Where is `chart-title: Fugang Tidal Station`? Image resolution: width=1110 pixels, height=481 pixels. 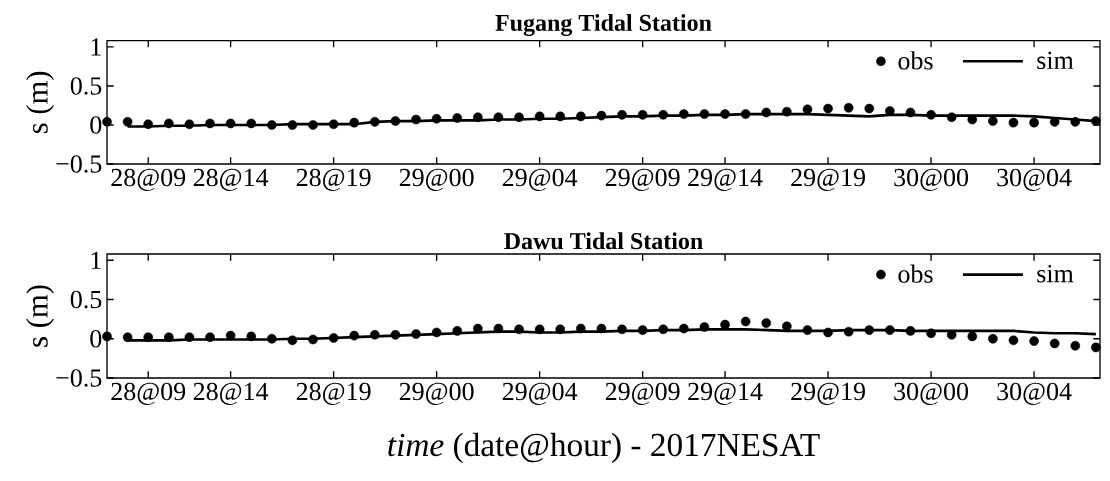 chart-title: Fugang Tidal Station is located at coordinates (603, 25).